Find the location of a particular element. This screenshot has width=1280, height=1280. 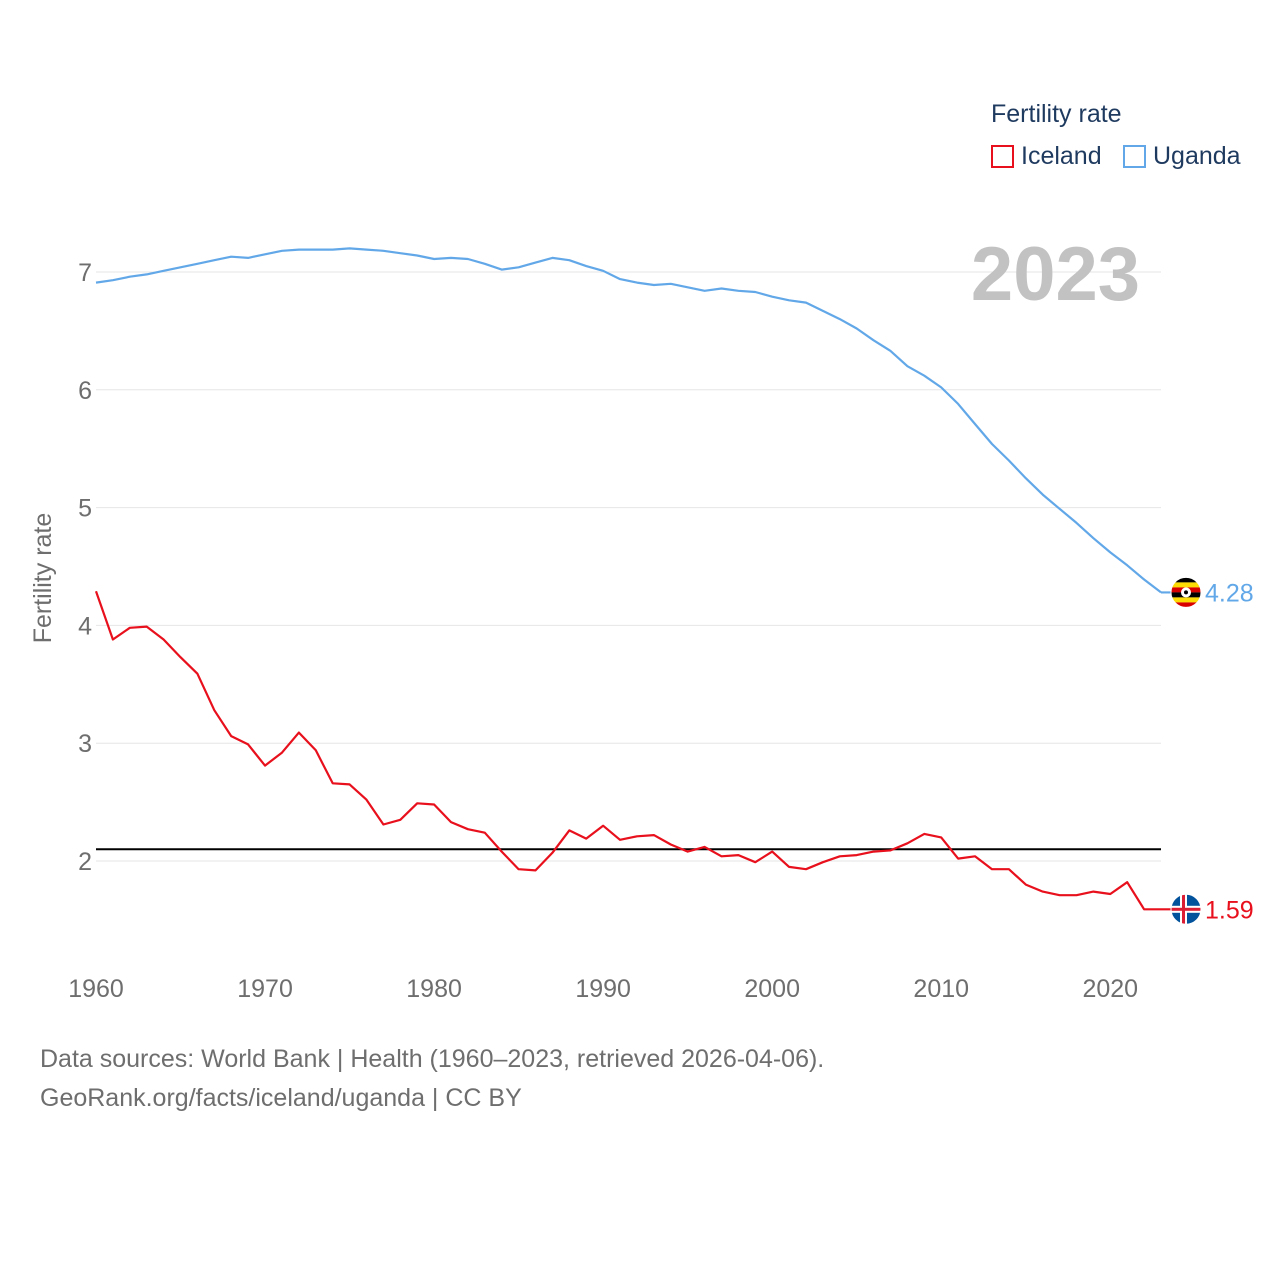

x-tick-label: 2000 is located at coordinates (772, 989).